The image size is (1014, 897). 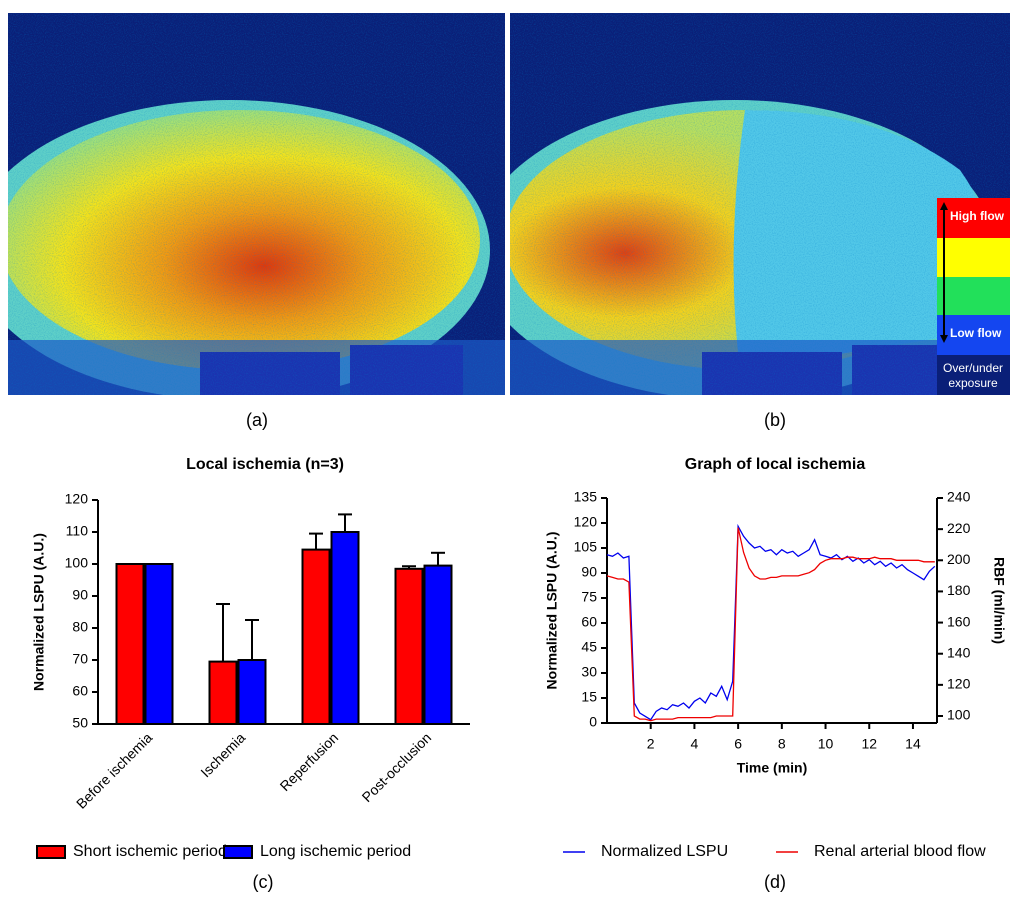 What do you see at coordinates (589, 647) in the screenshot?
I see `y-tick-label: 45` at bounding box center [589, 647].